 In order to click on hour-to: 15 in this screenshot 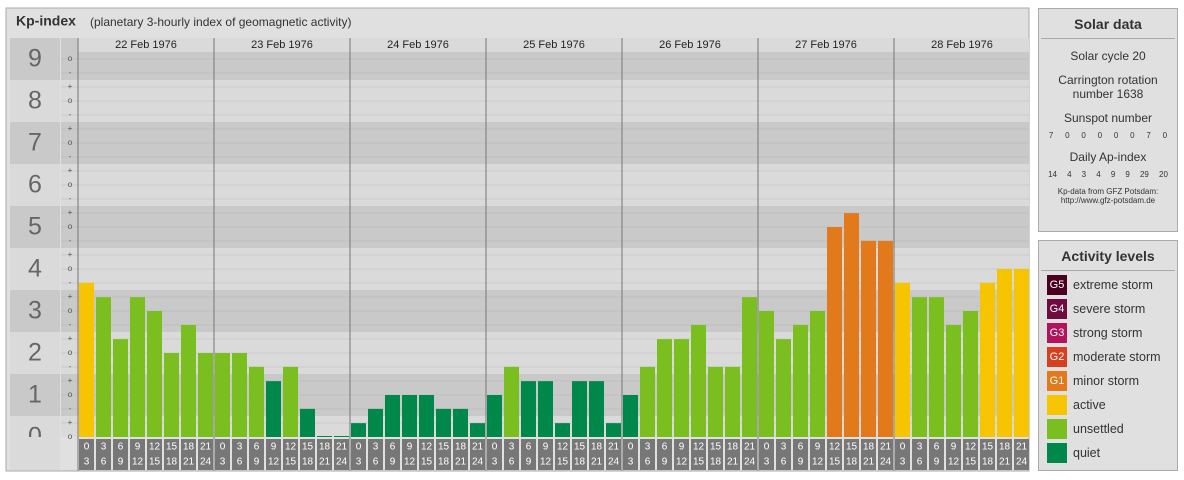, I will do `click(971, 462)`.